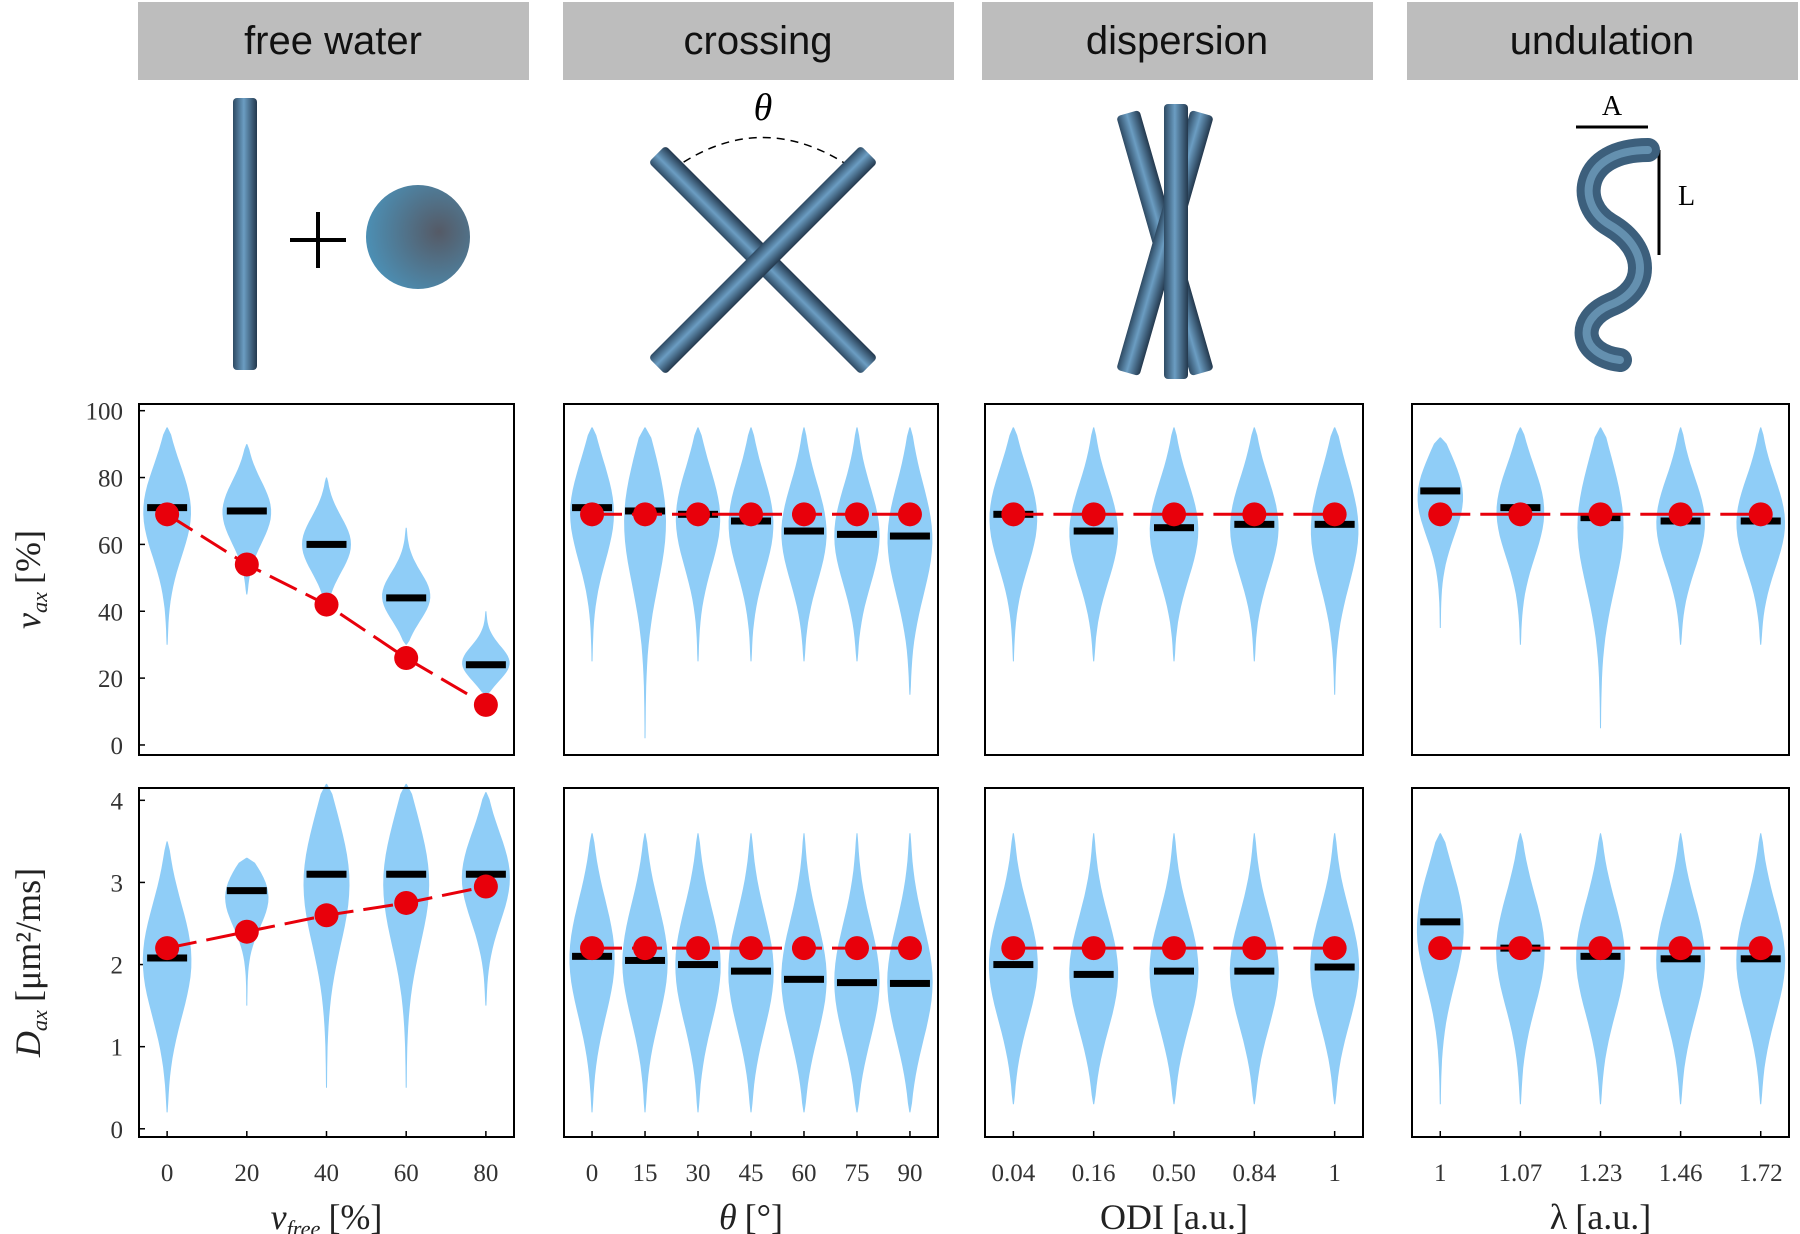  Describe the element at coordinates (763, 108) in the screenshot. I see `theta-label: θ` at that location.